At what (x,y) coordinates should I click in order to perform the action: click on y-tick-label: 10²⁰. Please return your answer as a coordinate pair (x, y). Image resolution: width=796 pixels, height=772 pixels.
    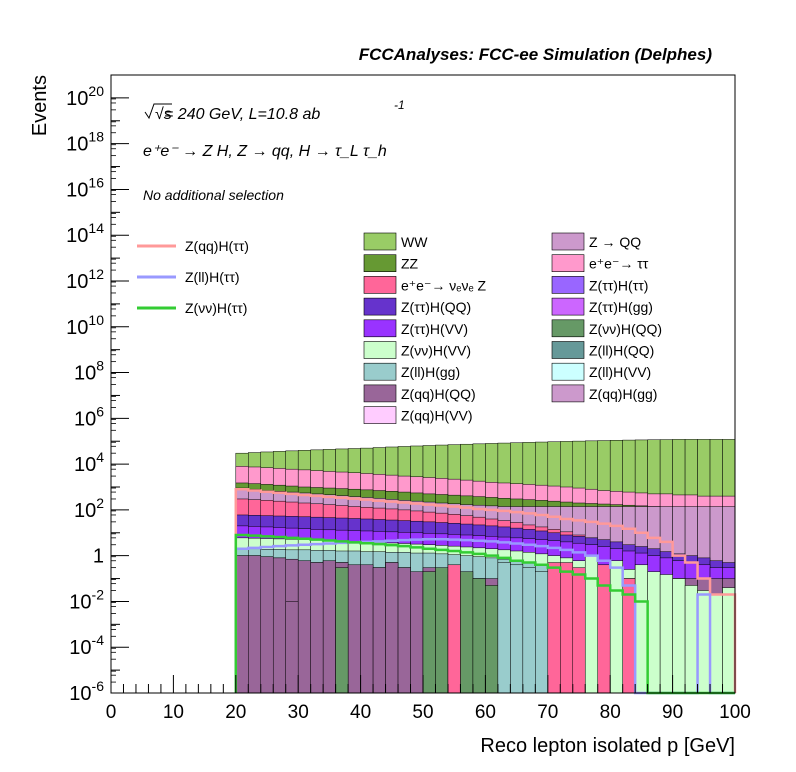
    Looking at the image, I should click on (85, 96).